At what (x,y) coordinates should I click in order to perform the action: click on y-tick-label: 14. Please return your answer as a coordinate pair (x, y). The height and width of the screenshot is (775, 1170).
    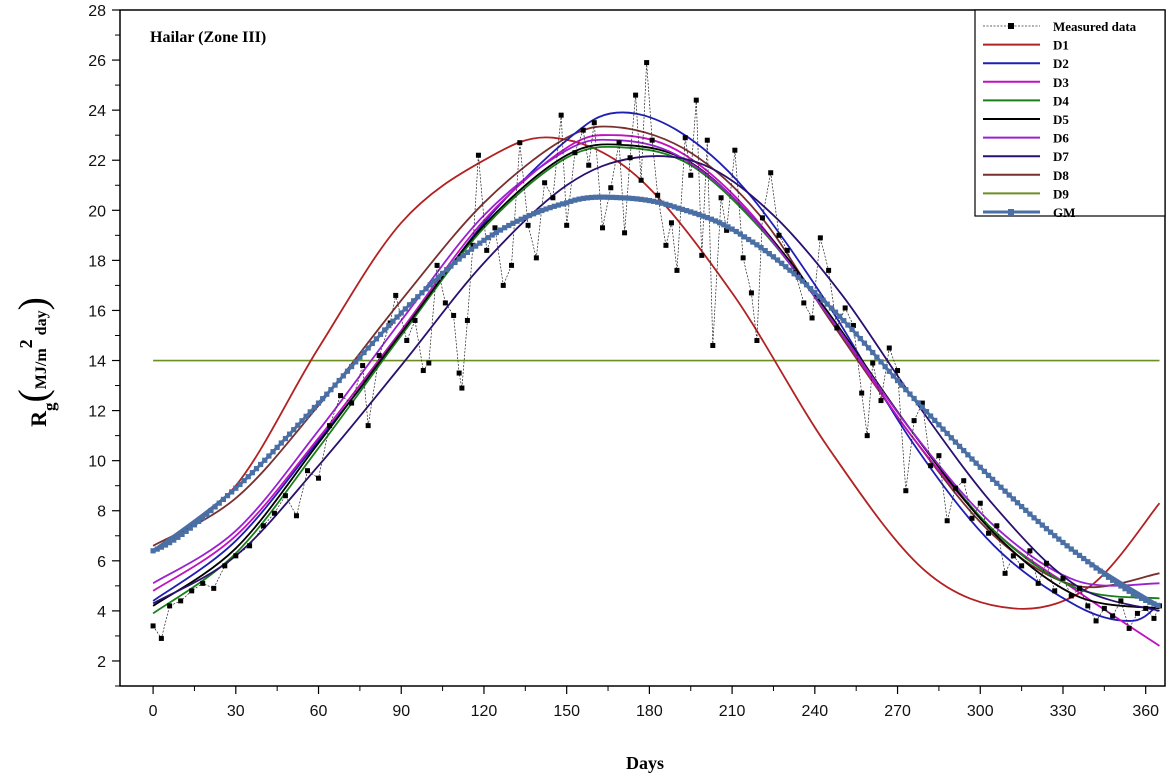
    Looking at the image, I should click on (97, 362).